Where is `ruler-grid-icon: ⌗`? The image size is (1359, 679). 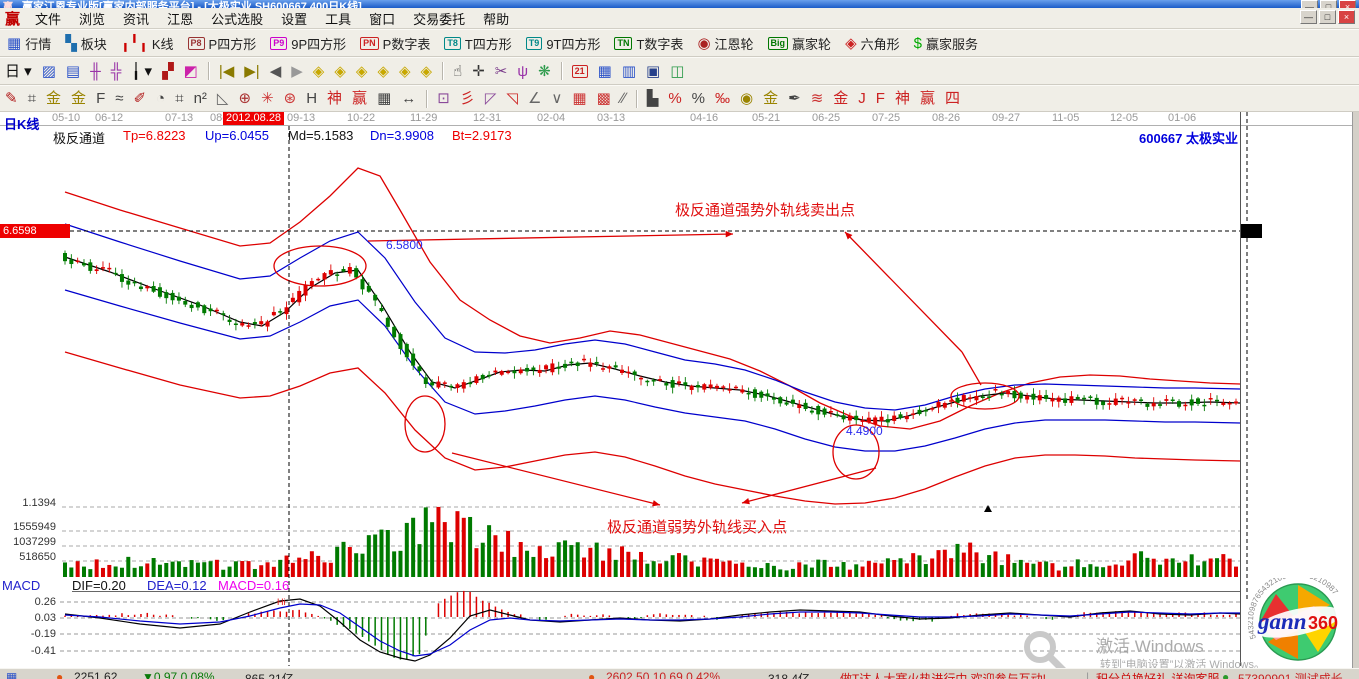
ruler-grid-icon: ⌗ is located at coordinates (179, 98).